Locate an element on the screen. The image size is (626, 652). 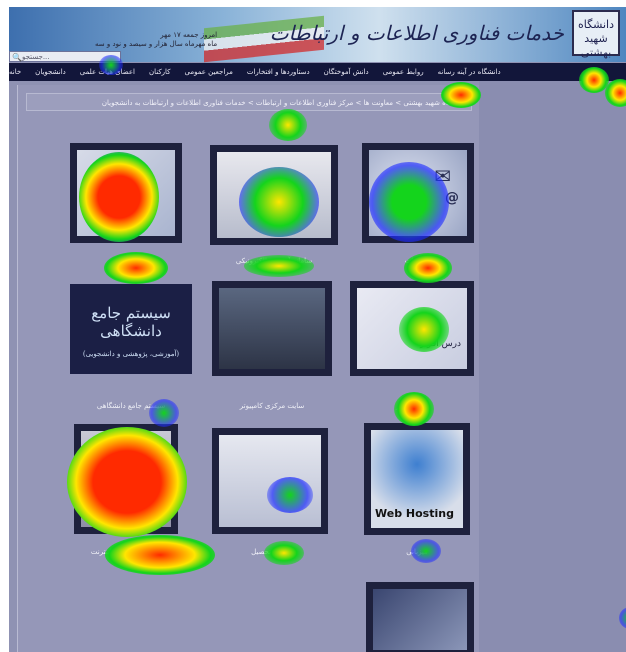
network-illustration is located at coordinates (270, 481).